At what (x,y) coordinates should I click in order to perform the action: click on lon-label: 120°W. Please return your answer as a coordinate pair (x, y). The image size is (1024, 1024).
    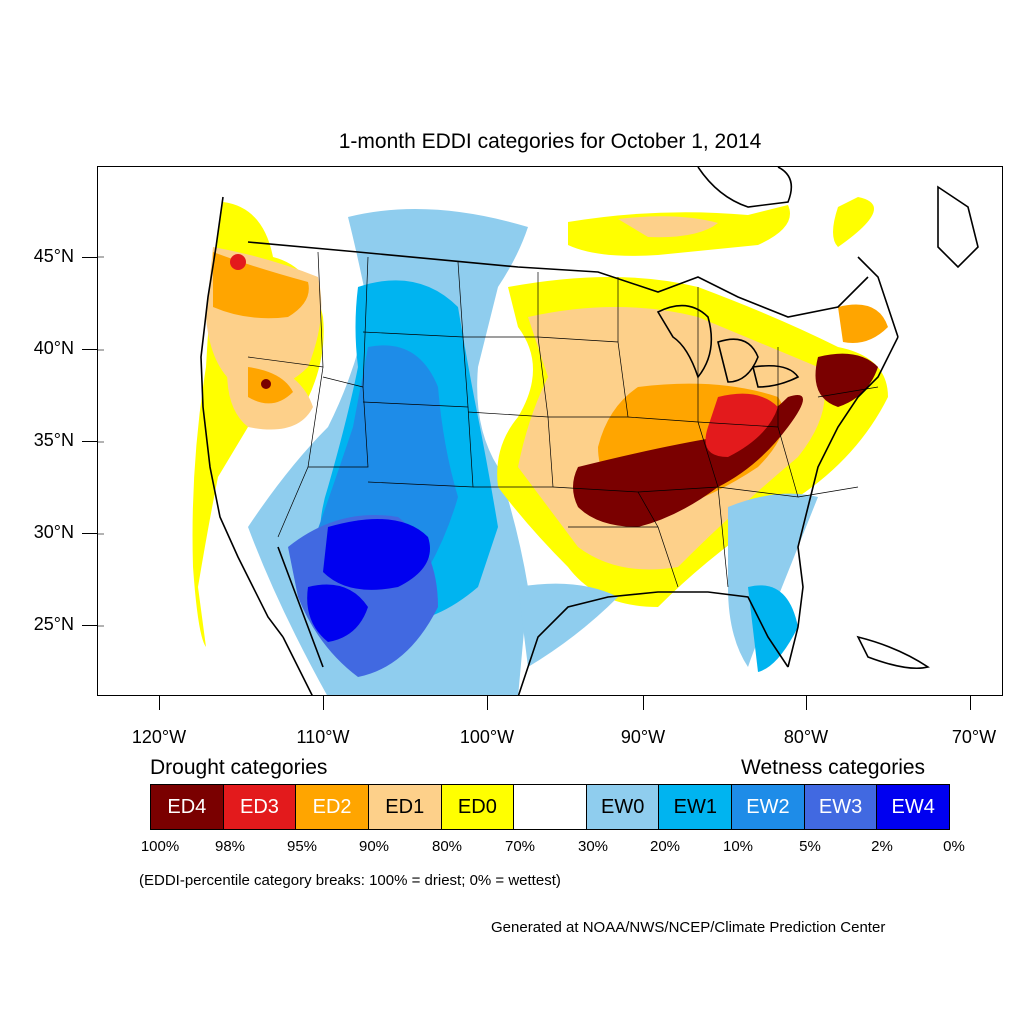
    Looking at the image, I should click on (159, 737).